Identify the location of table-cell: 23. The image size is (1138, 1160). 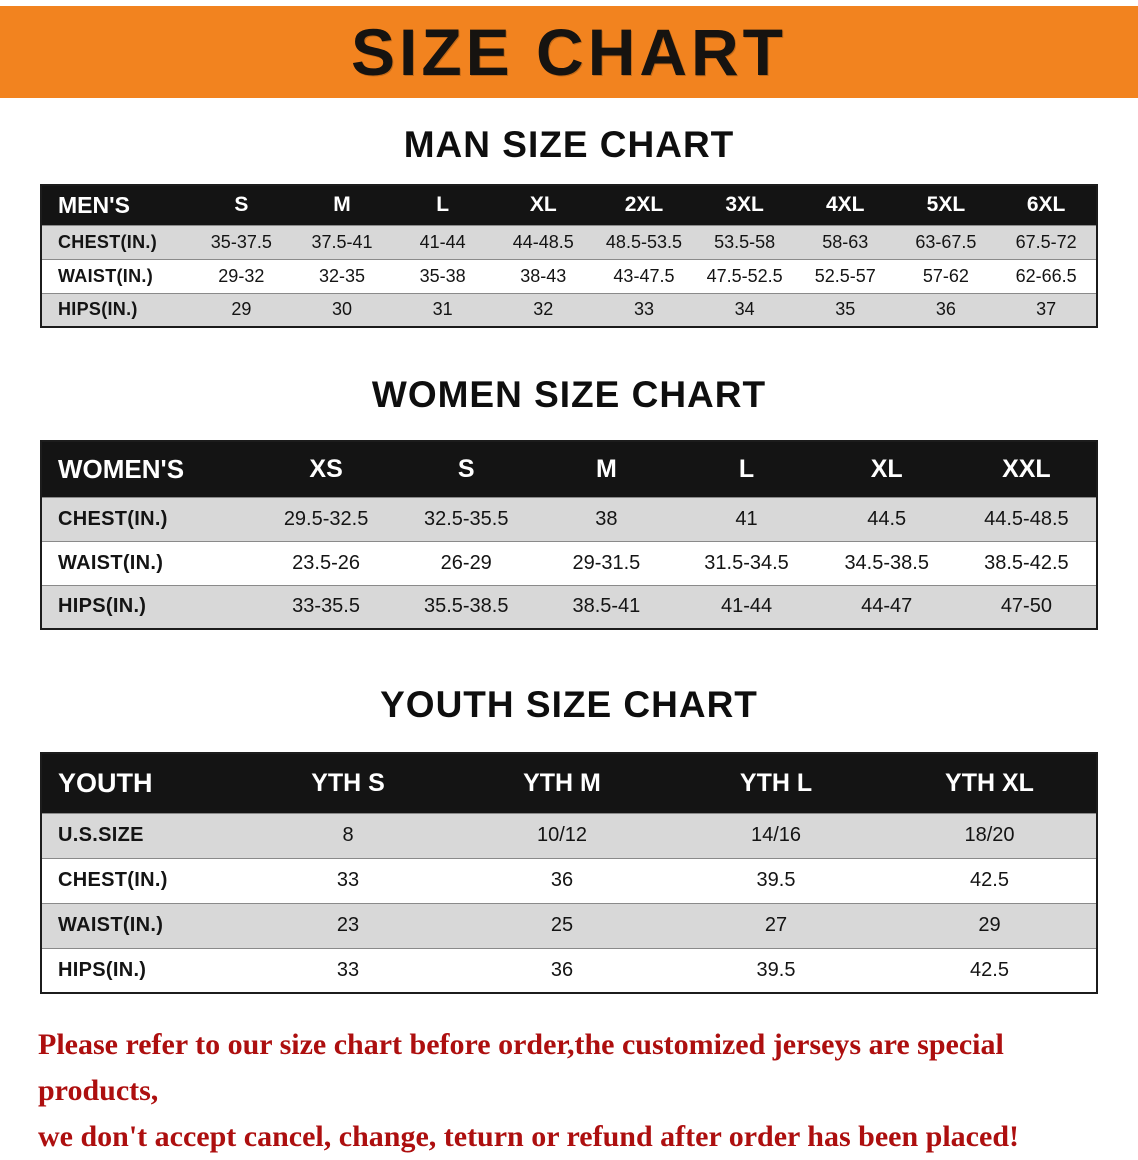
(348, 925).